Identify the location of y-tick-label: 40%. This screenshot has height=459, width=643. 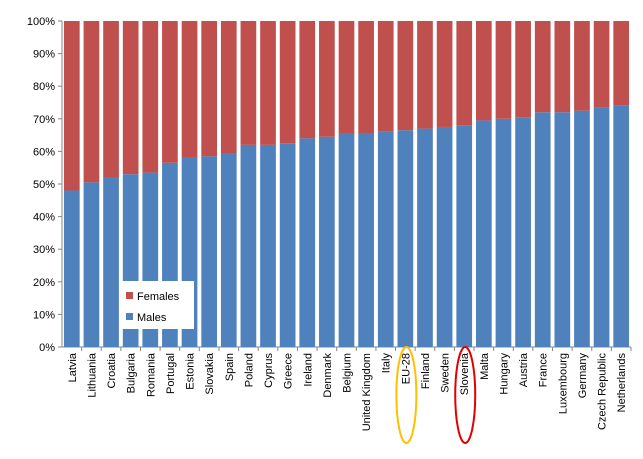
(44, 218).